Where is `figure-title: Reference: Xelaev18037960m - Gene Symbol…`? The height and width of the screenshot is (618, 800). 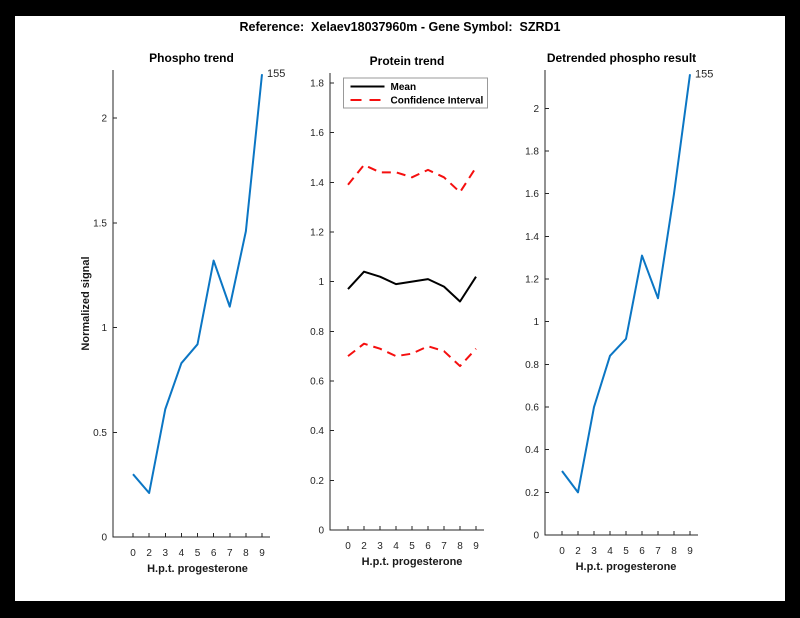 figure-title: Reference: Xelaev18037960m - Gene Symbol… is located at coordinates (400, 27).